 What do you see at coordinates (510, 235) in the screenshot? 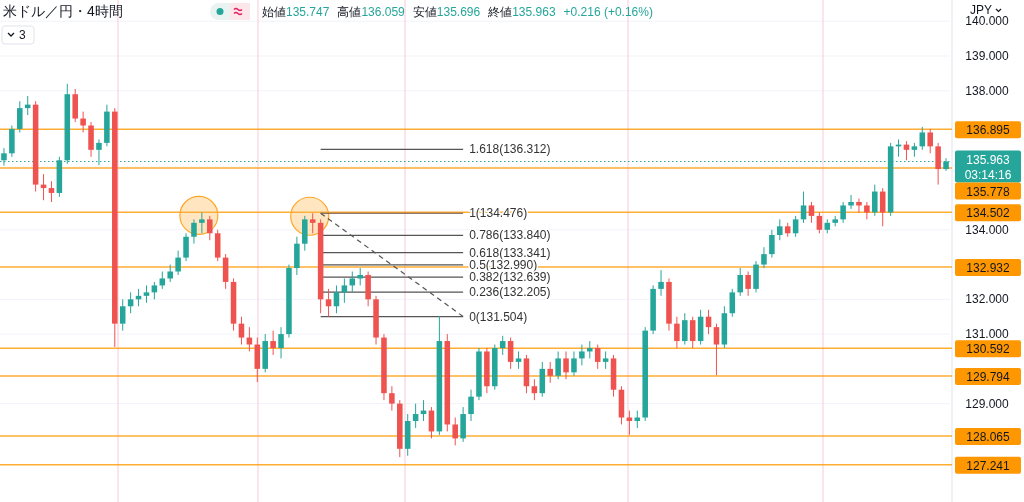
I see `series-label: 0.786(133.840)` at bounding box center [510, 235].